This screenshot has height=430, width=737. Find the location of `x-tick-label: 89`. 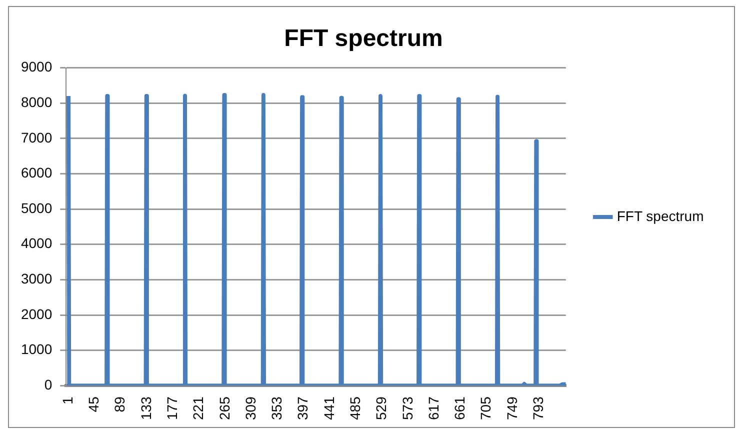

x-tick-label: 89 is located at coordinates (120, 404).